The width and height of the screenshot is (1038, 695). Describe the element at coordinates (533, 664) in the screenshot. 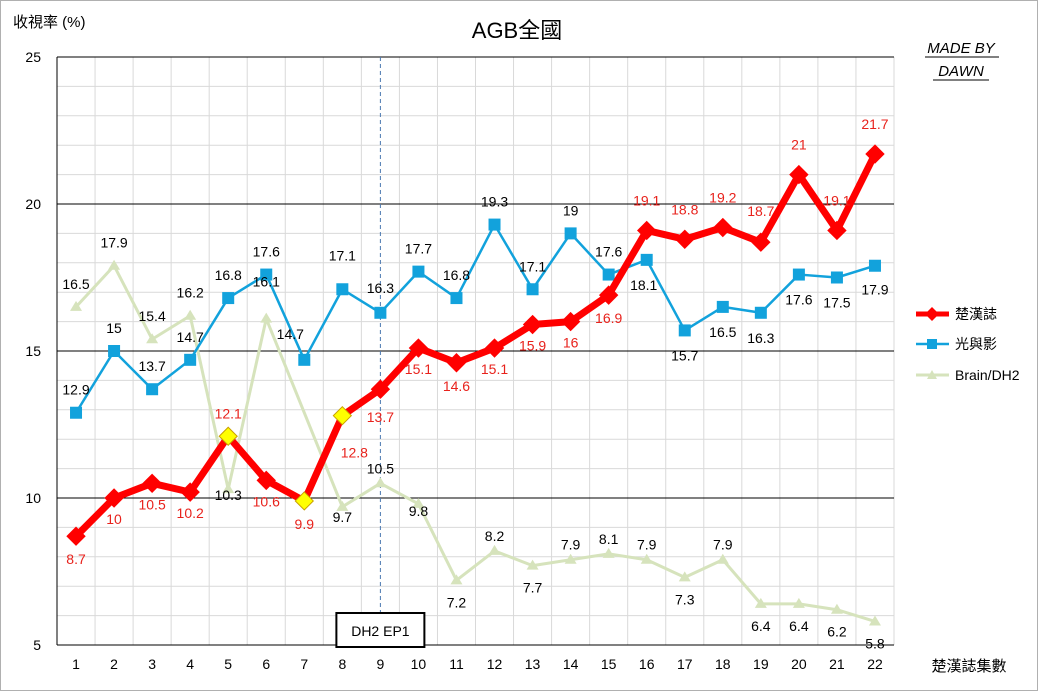

I see `x-tick-label: 13` at that location.